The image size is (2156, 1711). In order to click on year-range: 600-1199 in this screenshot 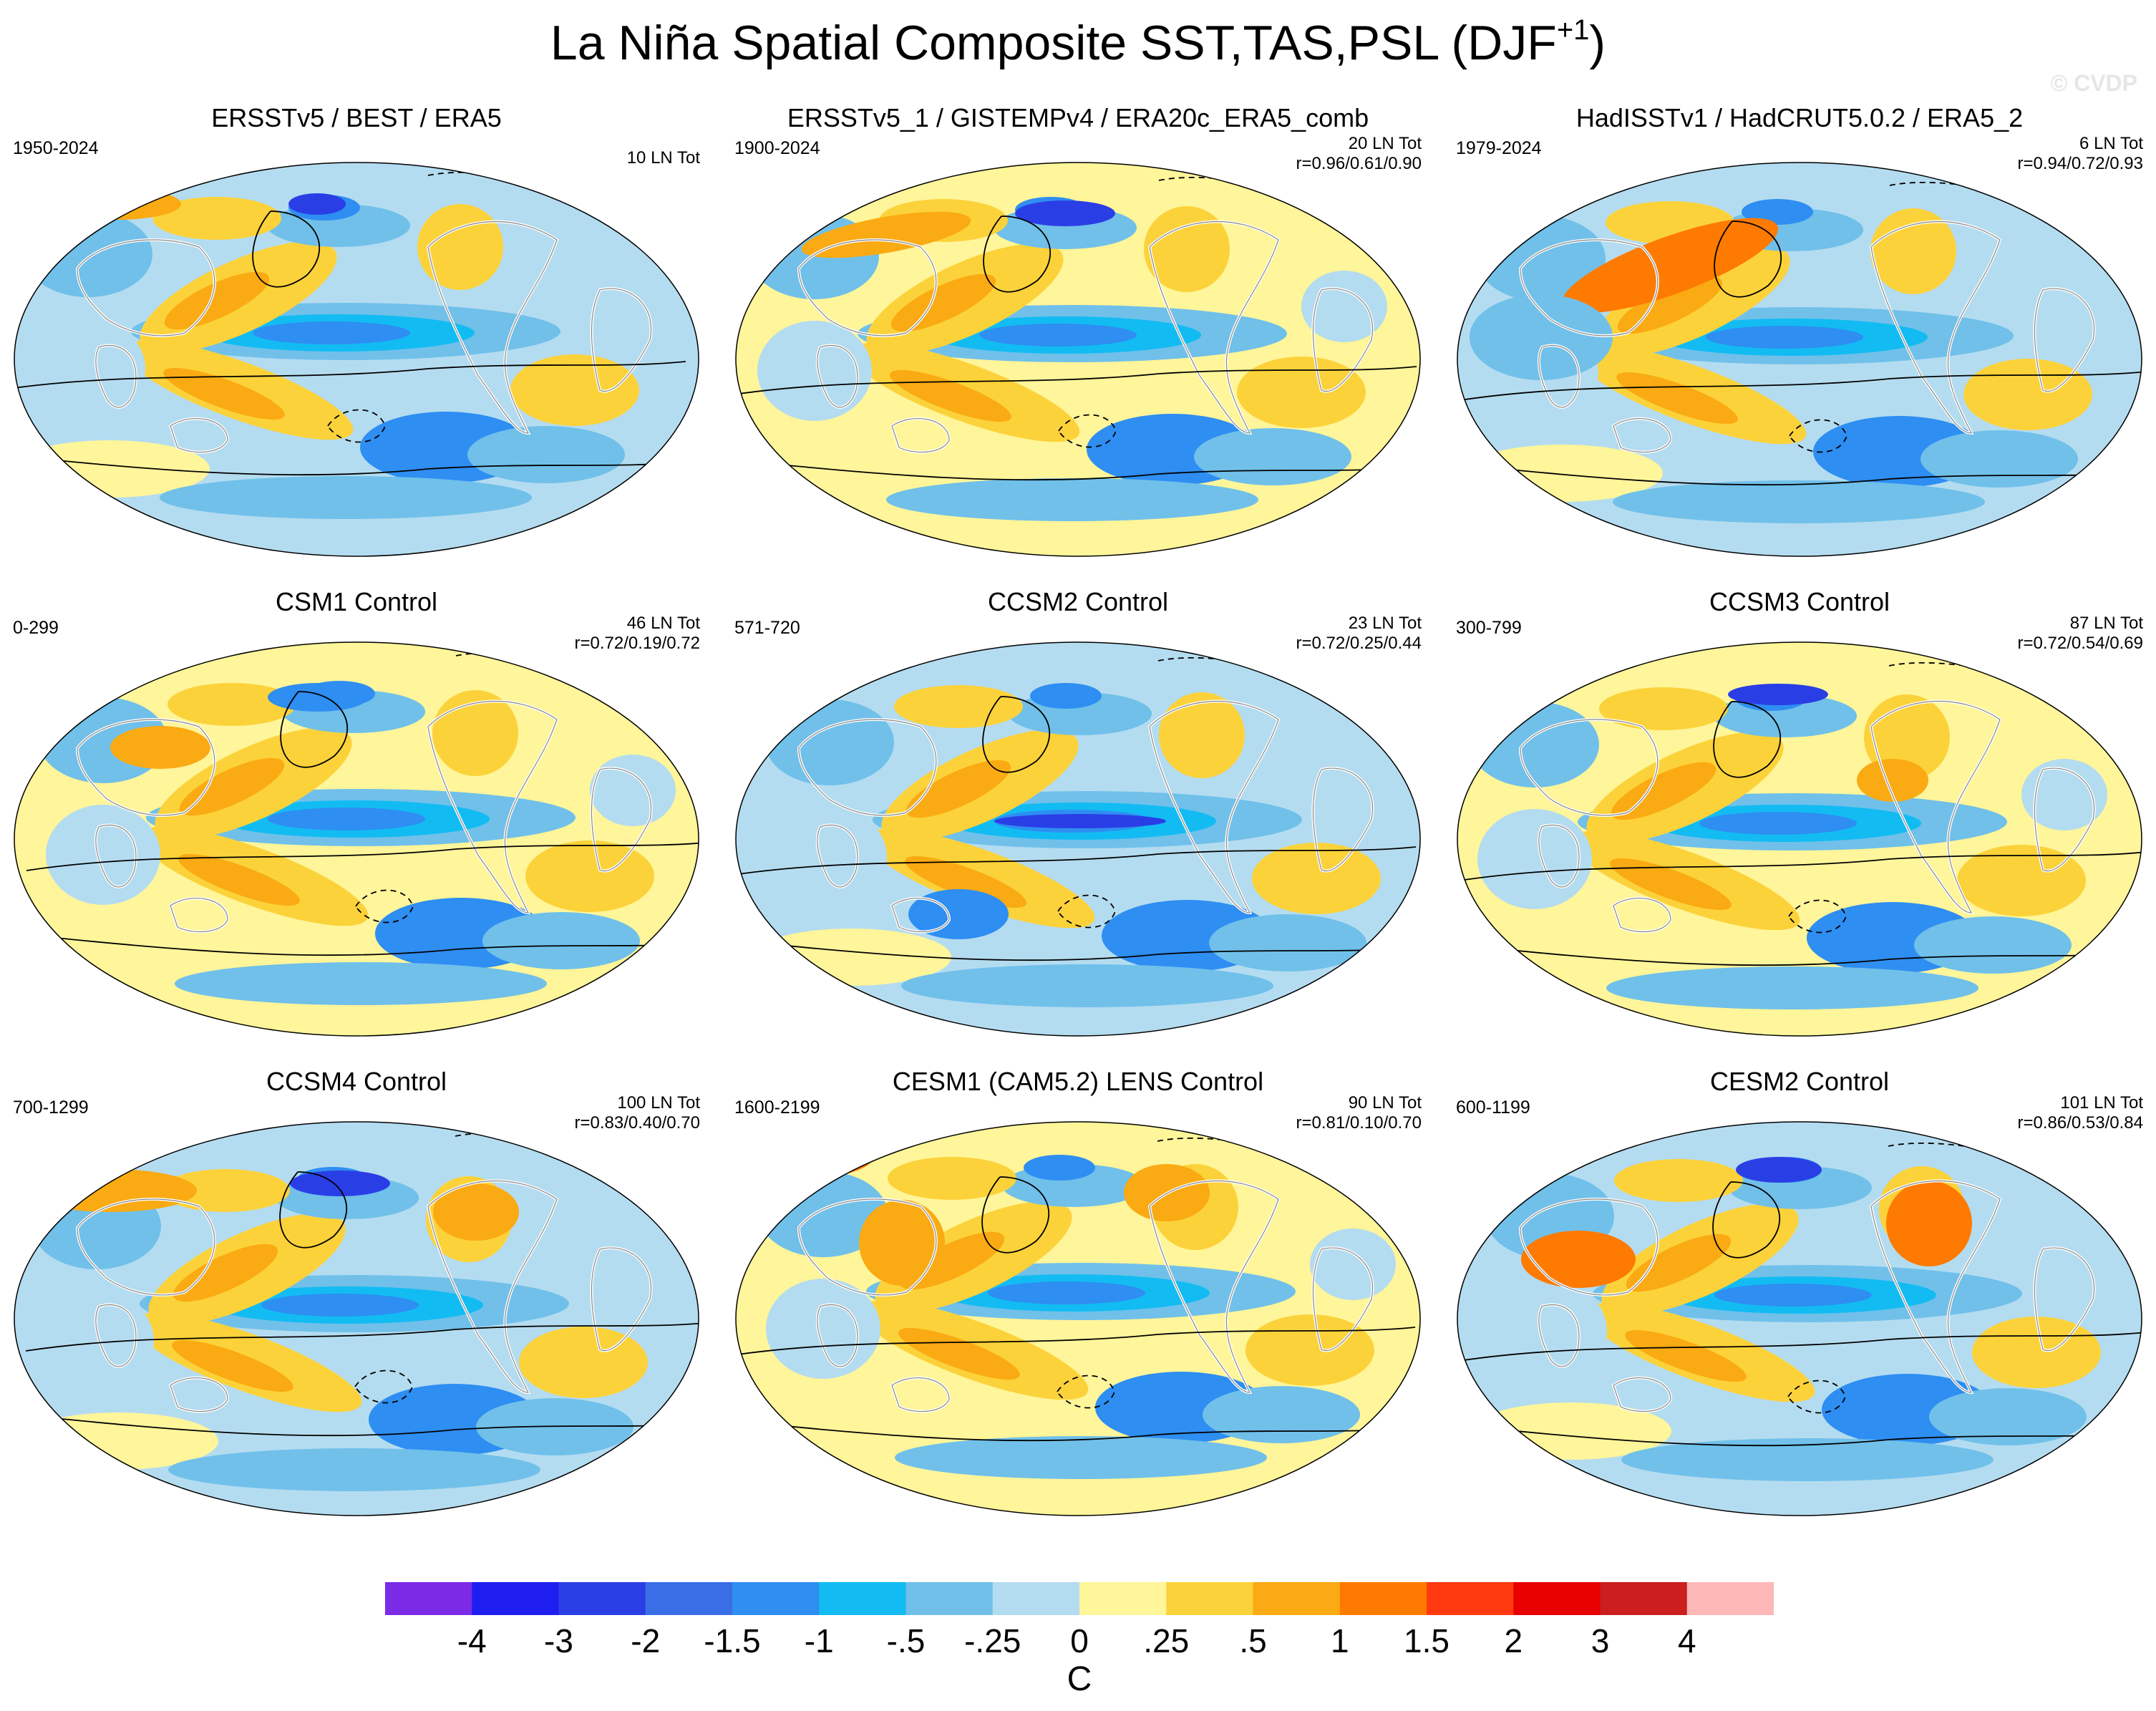, I will do `click(1493, 1107)`.